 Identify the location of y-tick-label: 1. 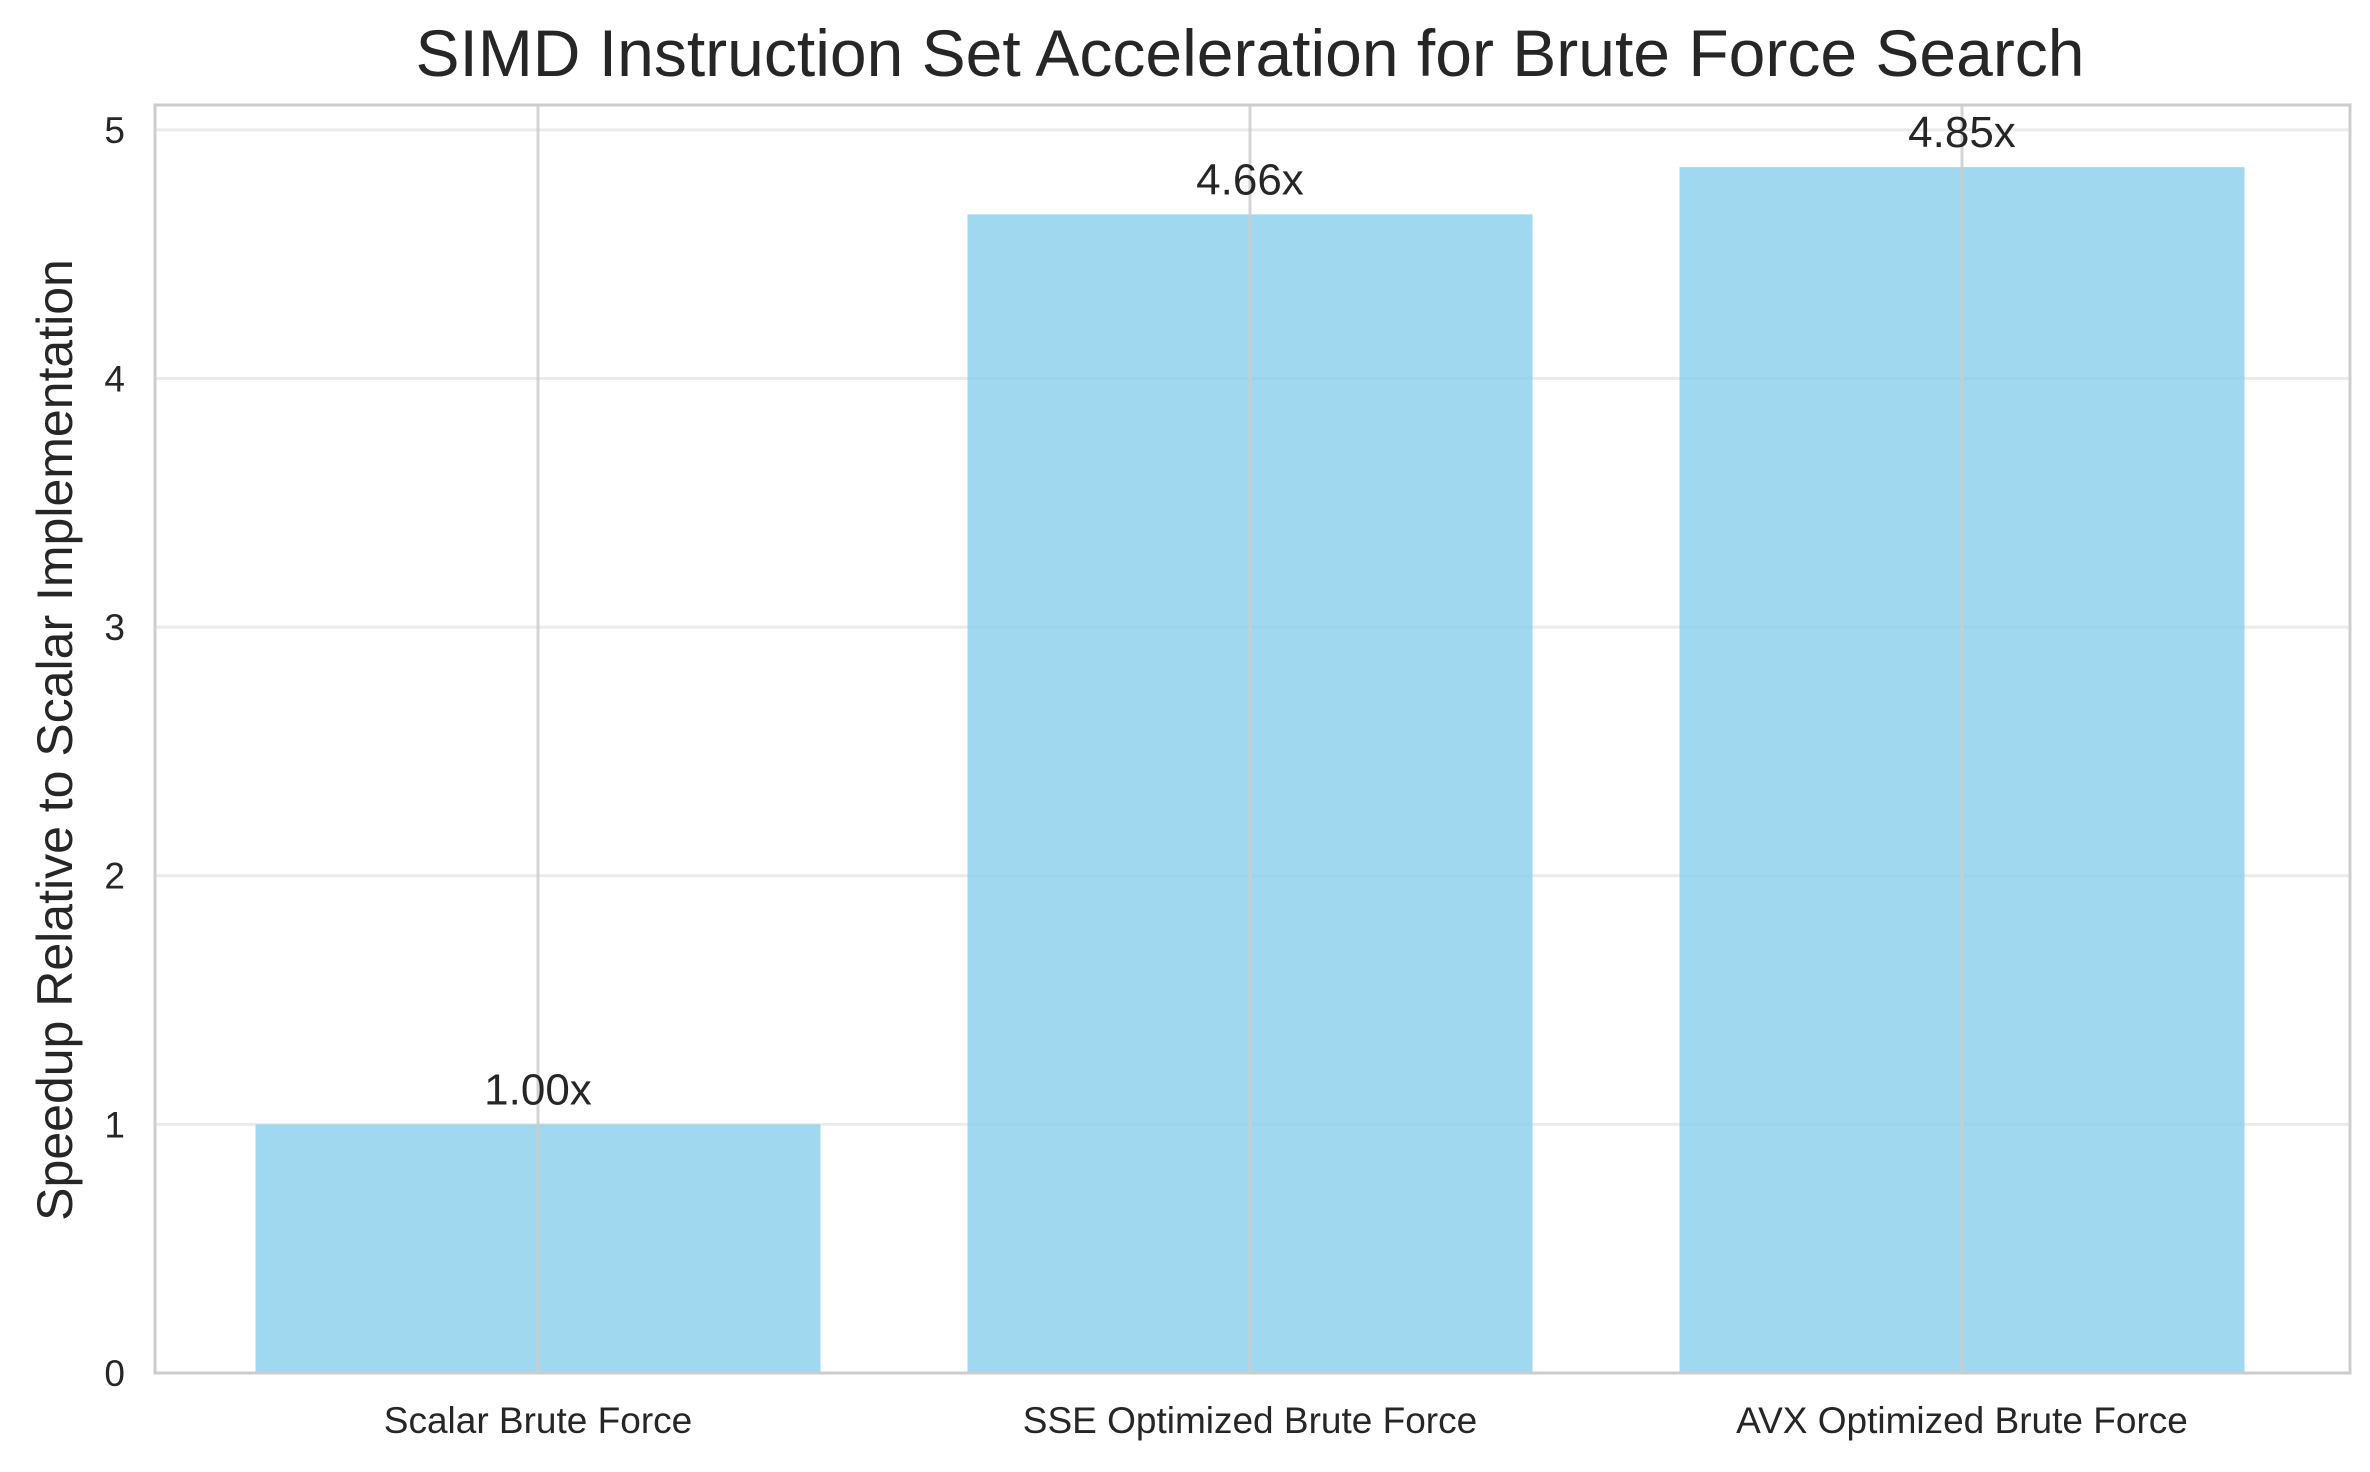
(114, 1124).